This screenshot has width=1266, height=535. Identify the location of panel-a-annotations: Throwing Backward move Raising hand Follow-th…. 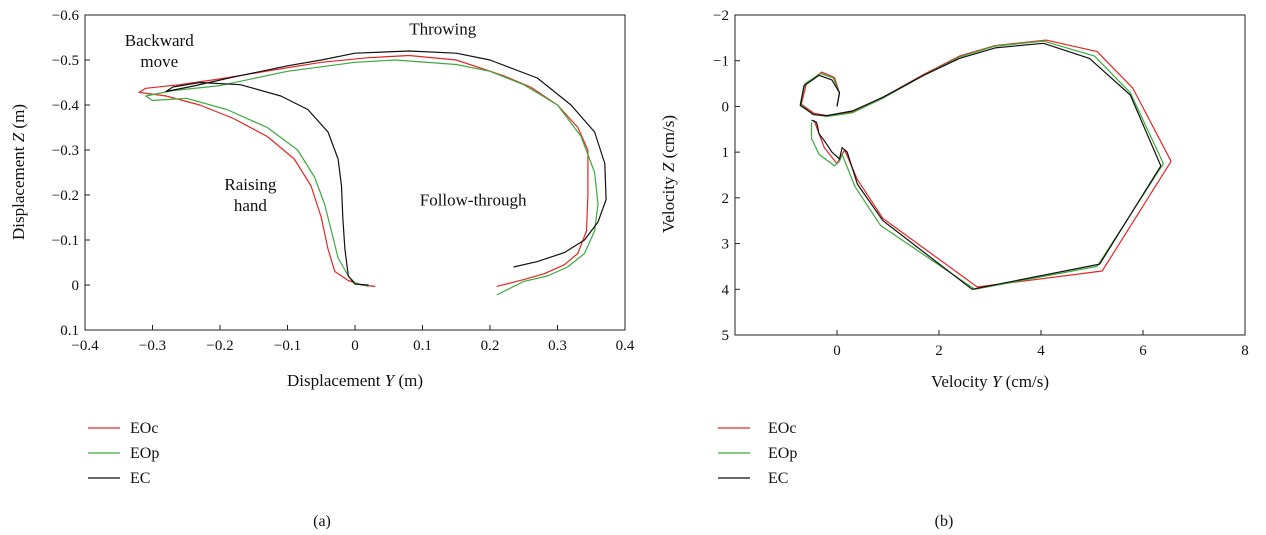
(326, 117).